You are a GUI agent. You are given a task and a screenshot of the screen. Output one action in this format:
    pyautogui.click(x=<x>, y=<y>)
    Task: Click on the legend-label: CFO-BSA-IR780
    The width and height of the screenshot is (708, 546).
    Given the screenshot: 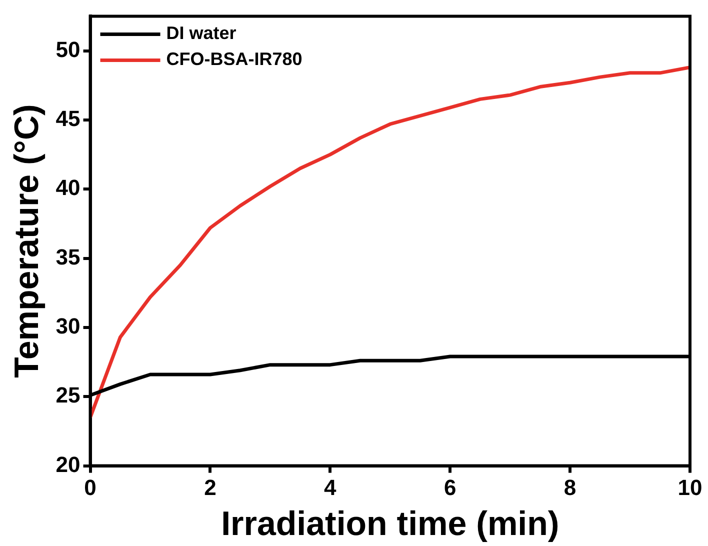 What is the action you would take?
    pyautogui.click(x=234, y=59)
    